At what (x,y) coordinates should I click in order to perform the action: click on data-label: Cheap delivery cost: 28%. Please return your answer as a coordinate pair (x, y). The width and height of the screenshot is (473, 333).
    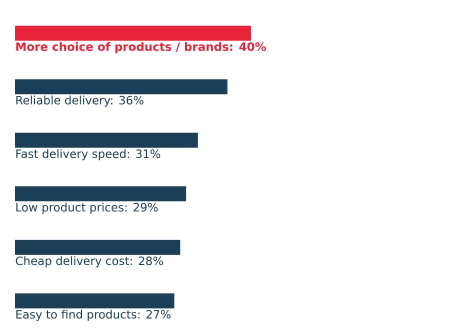
    Looking at the image, I should click on (89, 262).